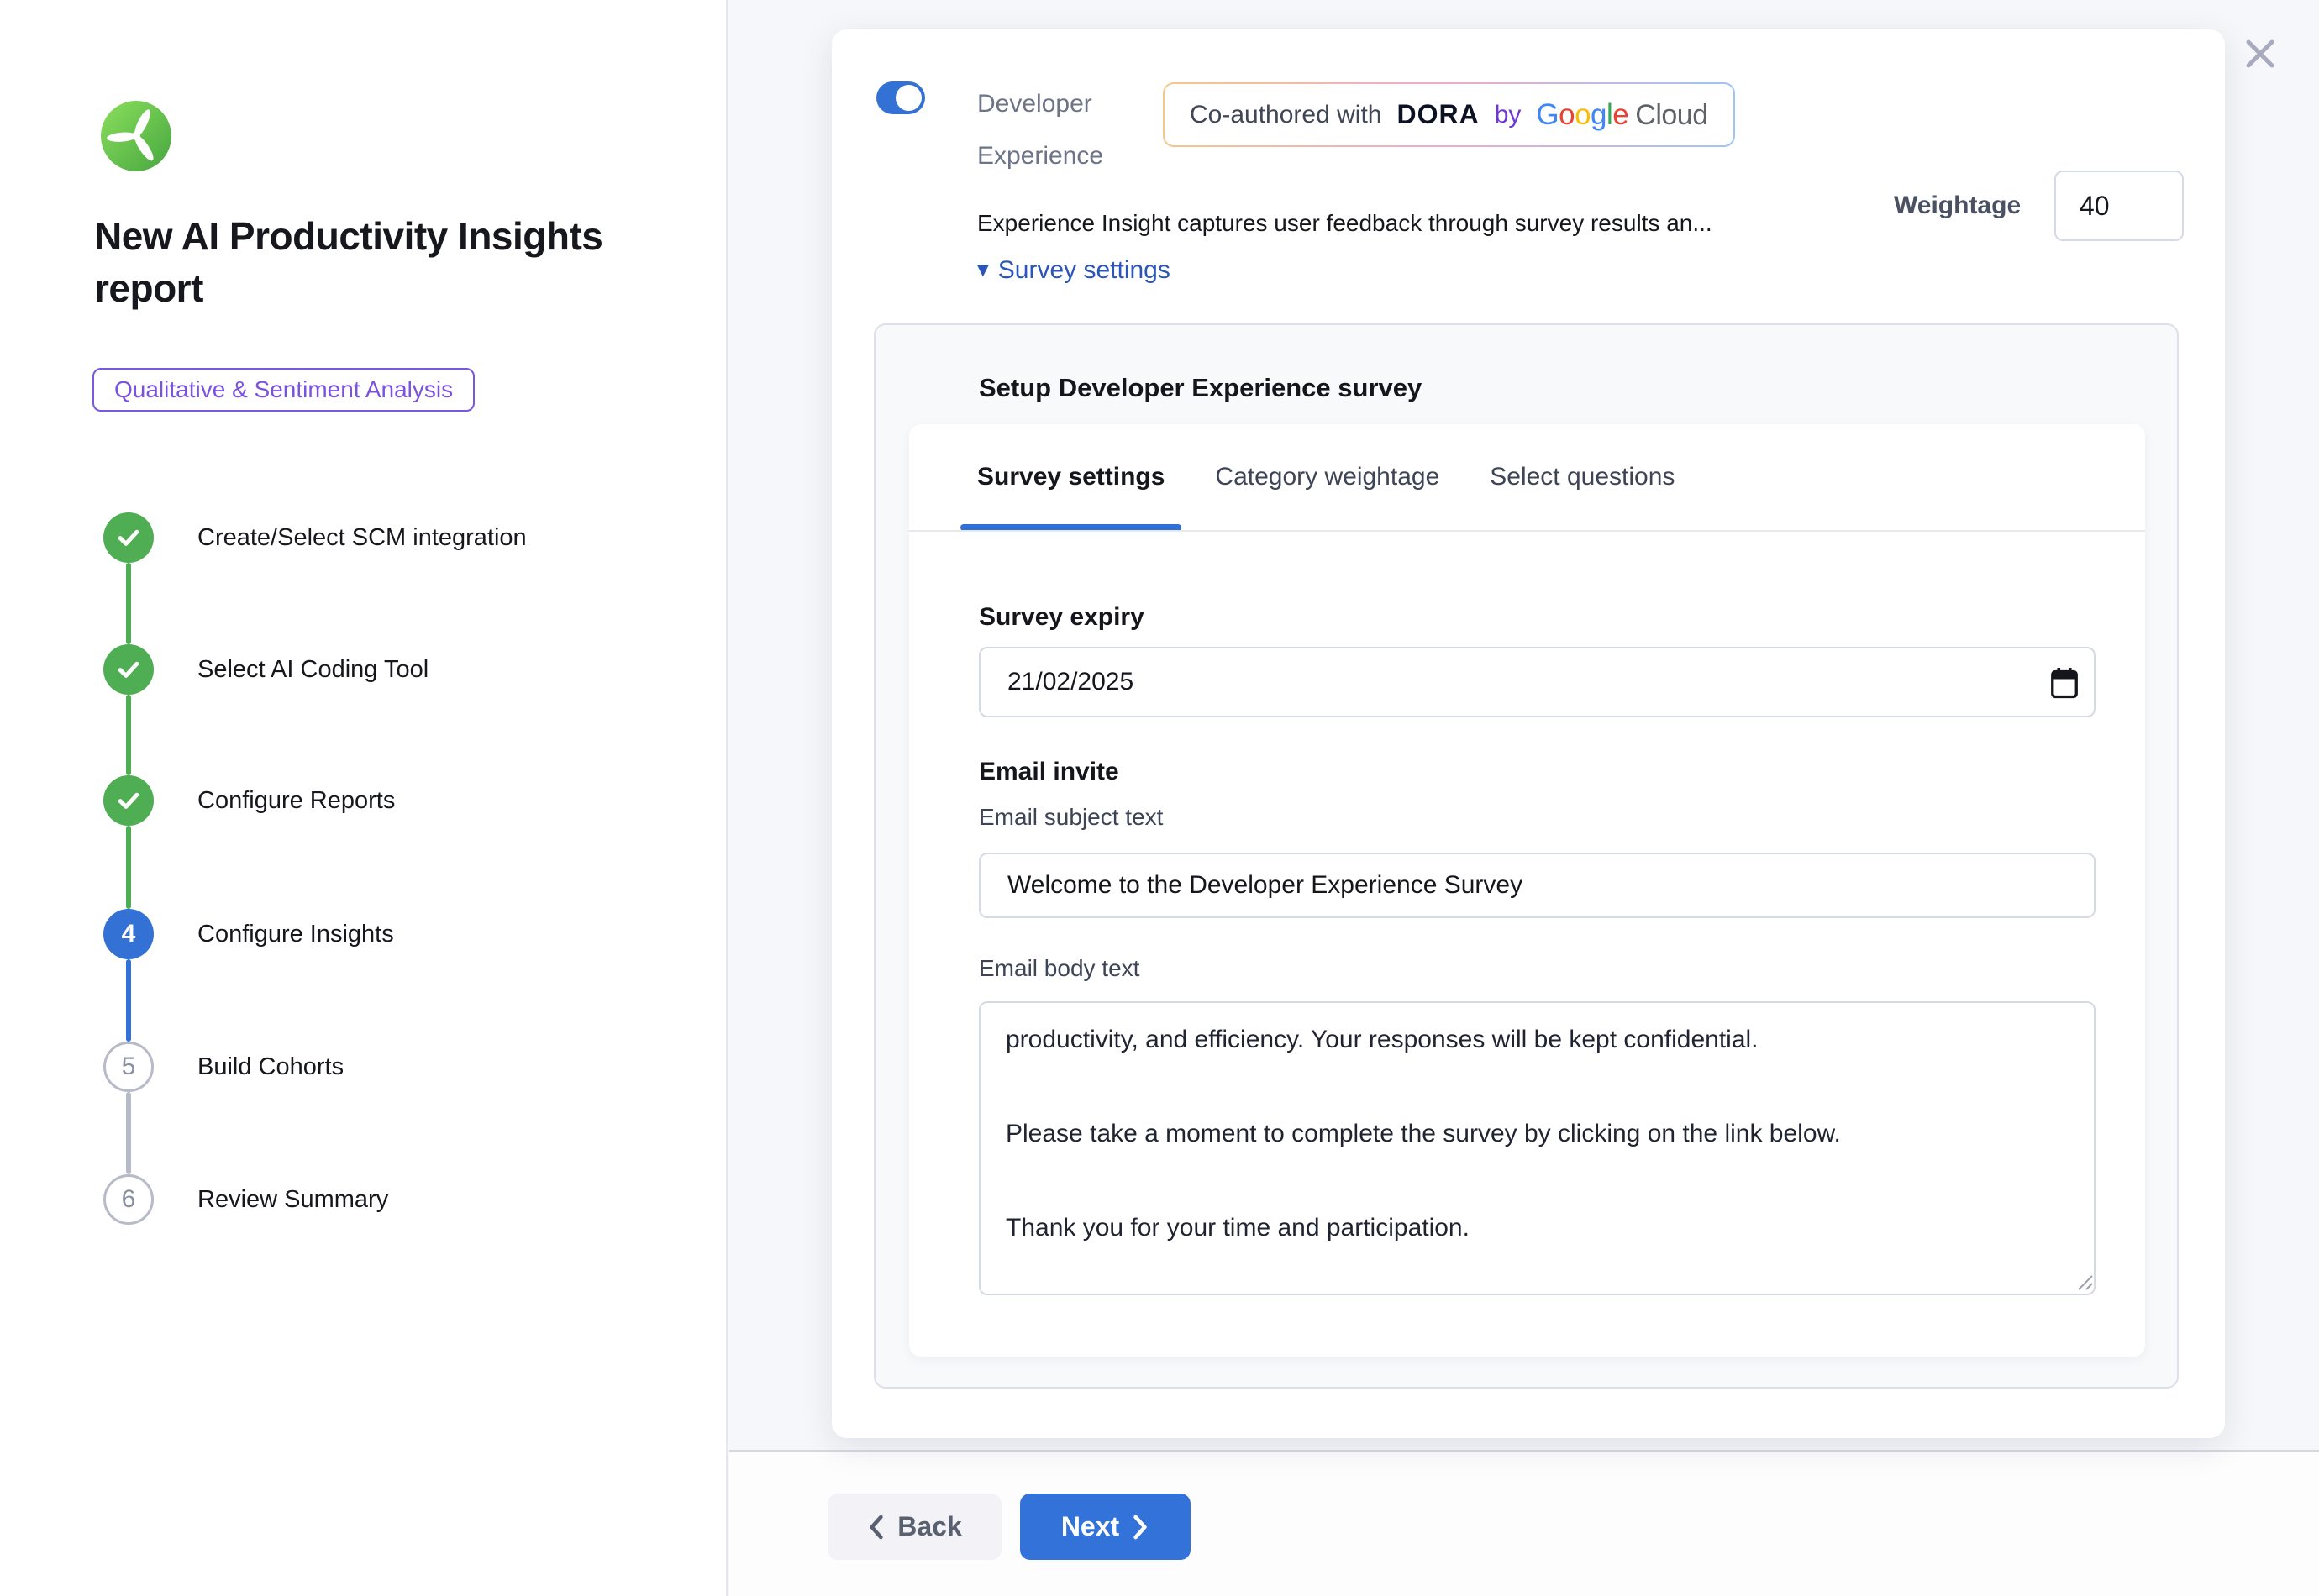 This screenshot has width=2319, height=1596. I want to click on step-4-number: 4, so click(128, 934).